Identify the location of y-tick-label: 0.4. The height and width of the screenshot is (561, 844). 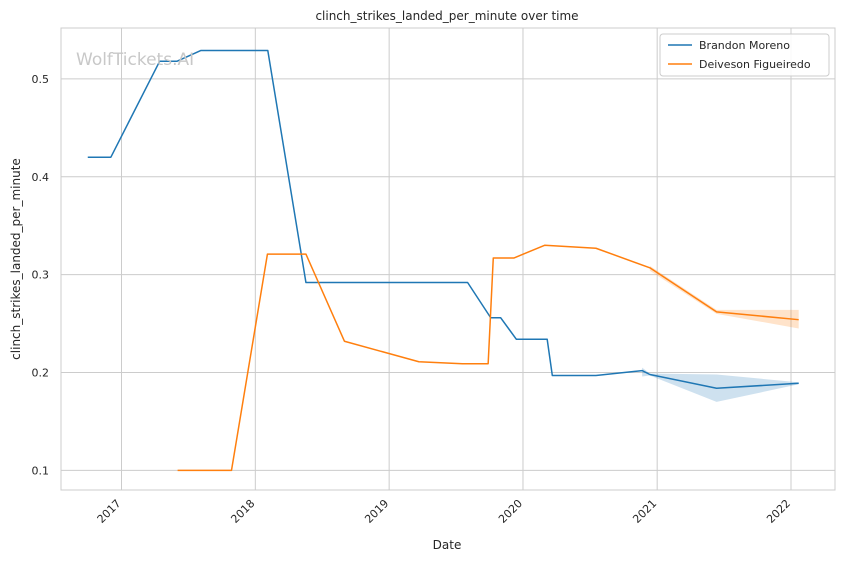
(41, 177).